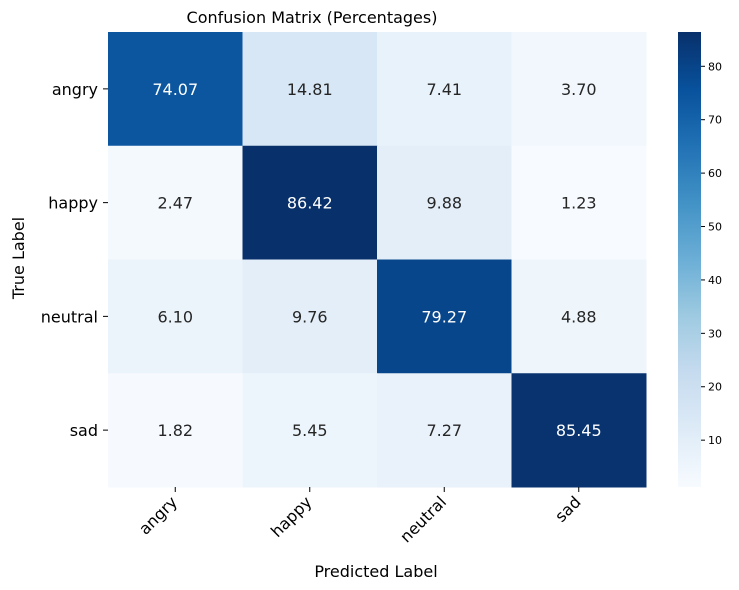 This screenshot has width=739, height=590. What do you see at coordinates (715, 120) in the screenshot?
I see `colorbar-tick-label: 70` at bounding box center [715, 120].